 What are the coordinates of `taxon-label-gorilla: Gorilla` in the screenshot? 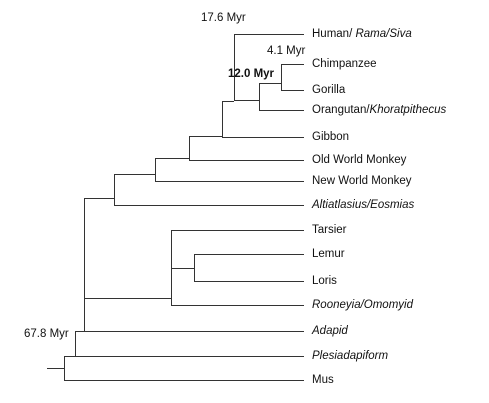 It's located at (329, 90).